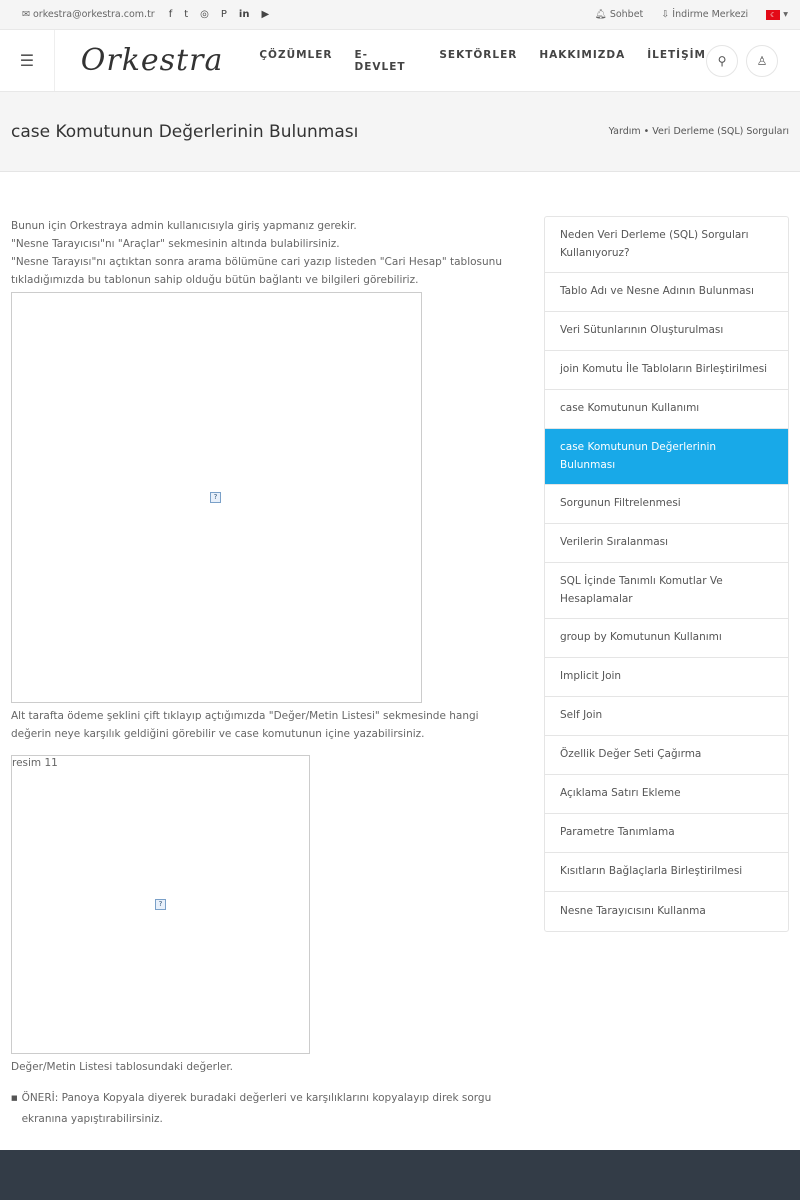  I want to click on breadcrumb: Yardım • Veri Derleme (SQL) Sorguları, so click(698, 131).